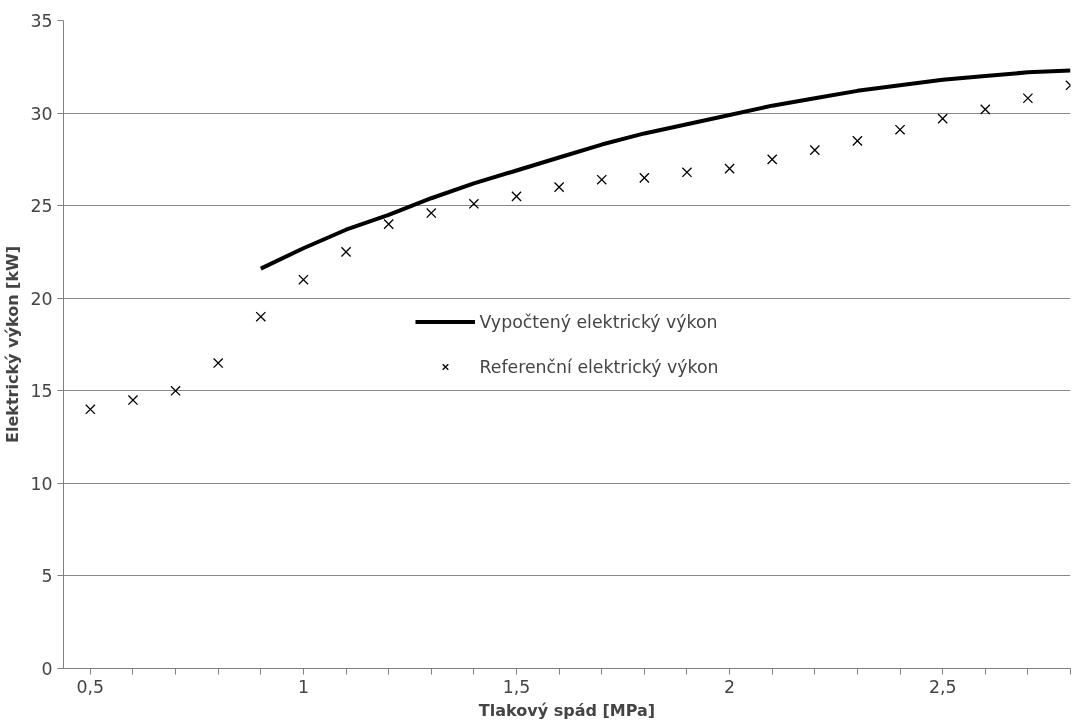 Image resolution: width=1080 pixels, height=722 pixels. I want to click on legend-label: Vypočtený elektrický výkon, so click(598, 321).